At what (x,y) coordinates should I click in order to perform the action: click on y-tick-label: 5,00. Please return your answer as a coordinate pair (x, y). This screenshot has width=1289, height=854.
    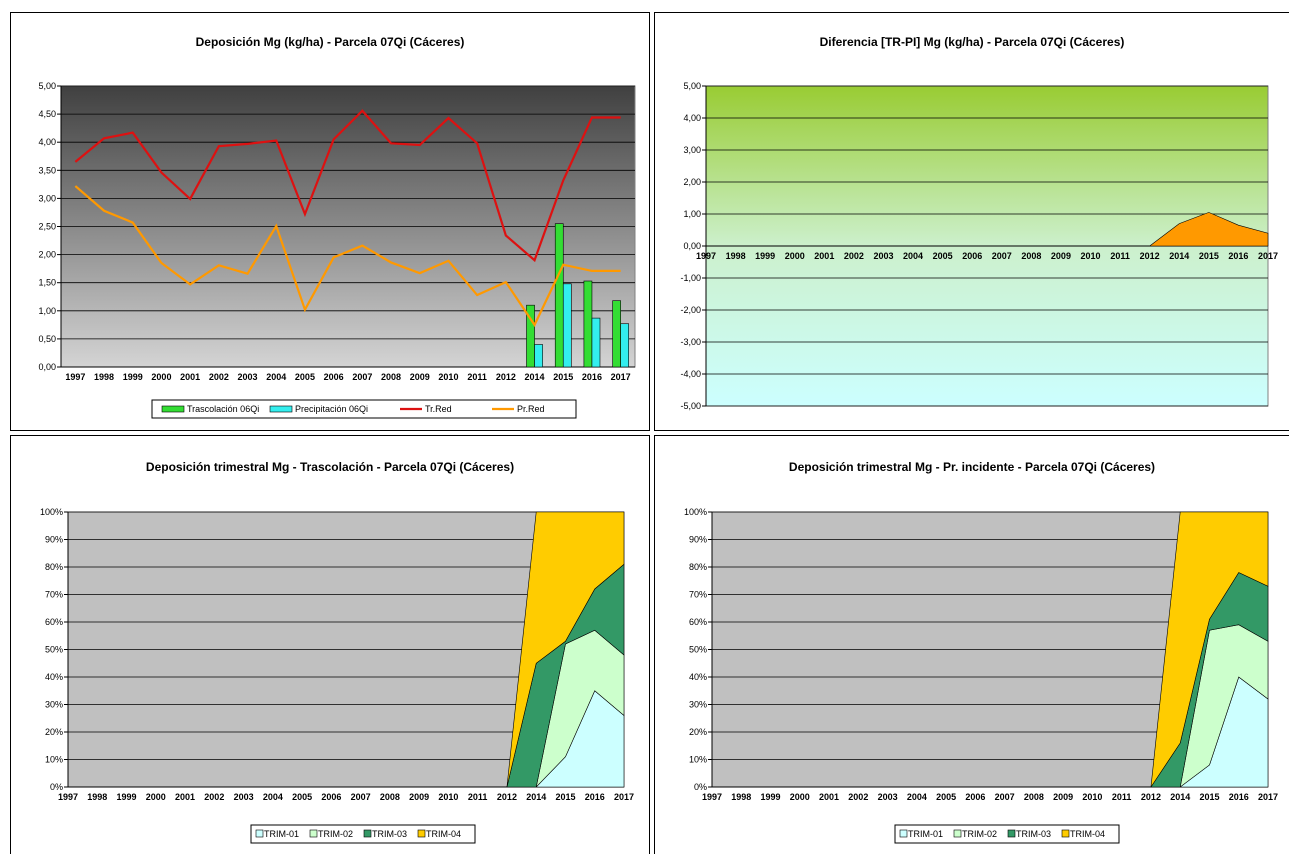
    Looking at the image, I should click on (692, 86).